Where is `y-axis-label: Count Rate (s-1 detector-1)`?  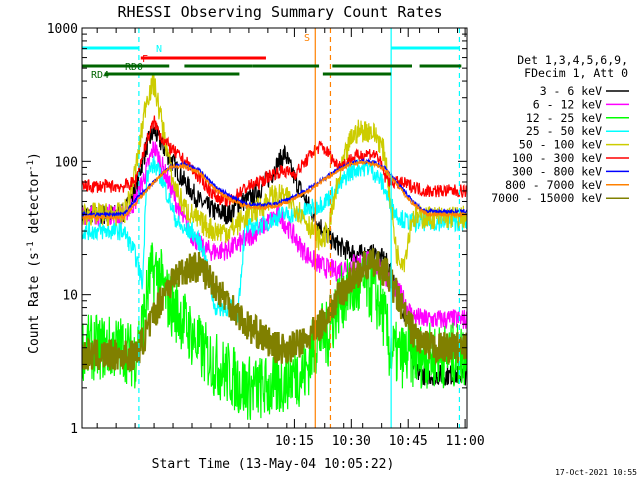 y-axis-label: Count Rate (s-1 detector-1) is located at coordinates (34, 253).